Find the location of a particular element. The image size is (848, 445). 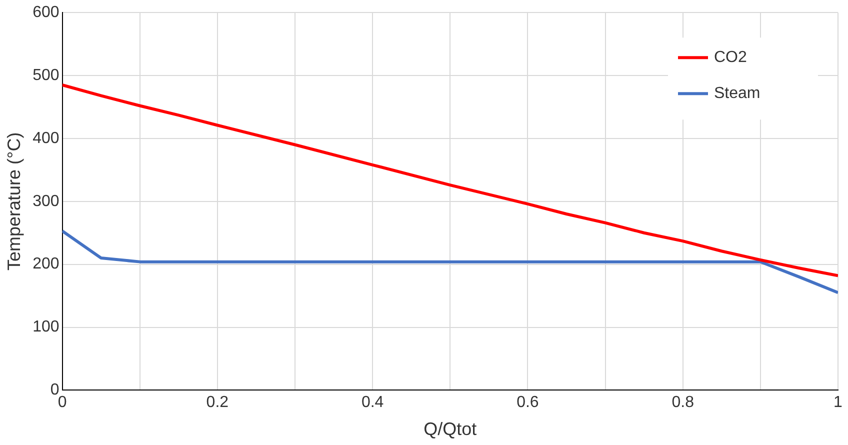

y-axis-title: Temperature (°C) is located at coordinates (14, 201).